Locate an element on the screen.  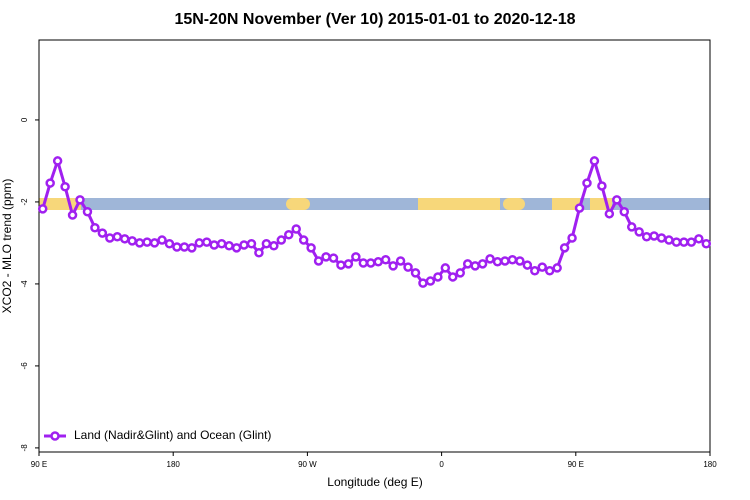
legend-marker is located at coordinates (55, 436).